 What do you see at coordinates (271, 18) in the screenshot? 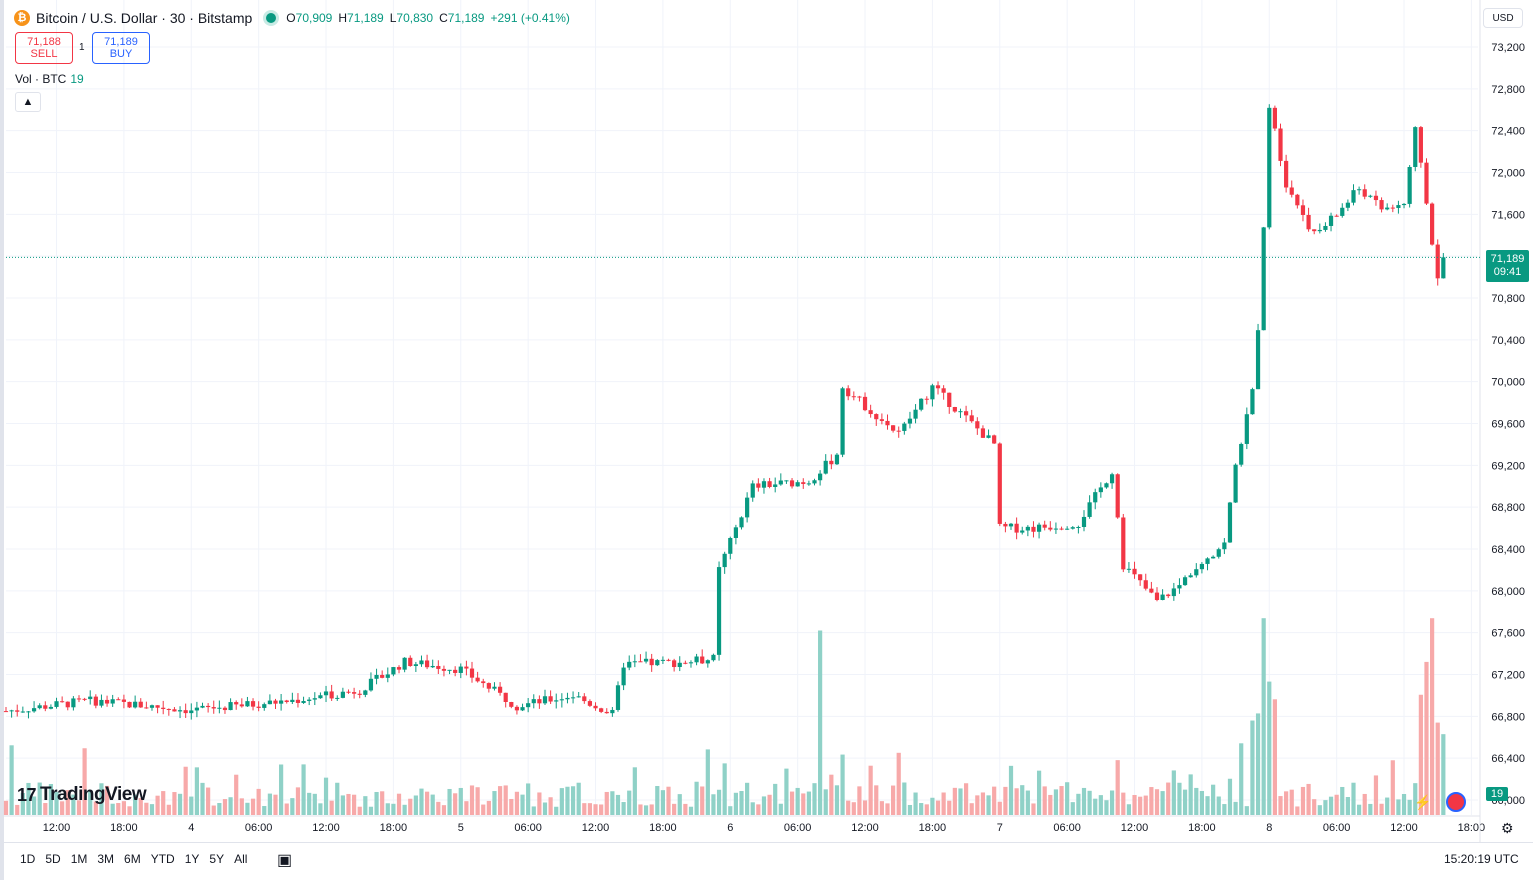
I see `market-status-icon` at bounding box center [271, 18].